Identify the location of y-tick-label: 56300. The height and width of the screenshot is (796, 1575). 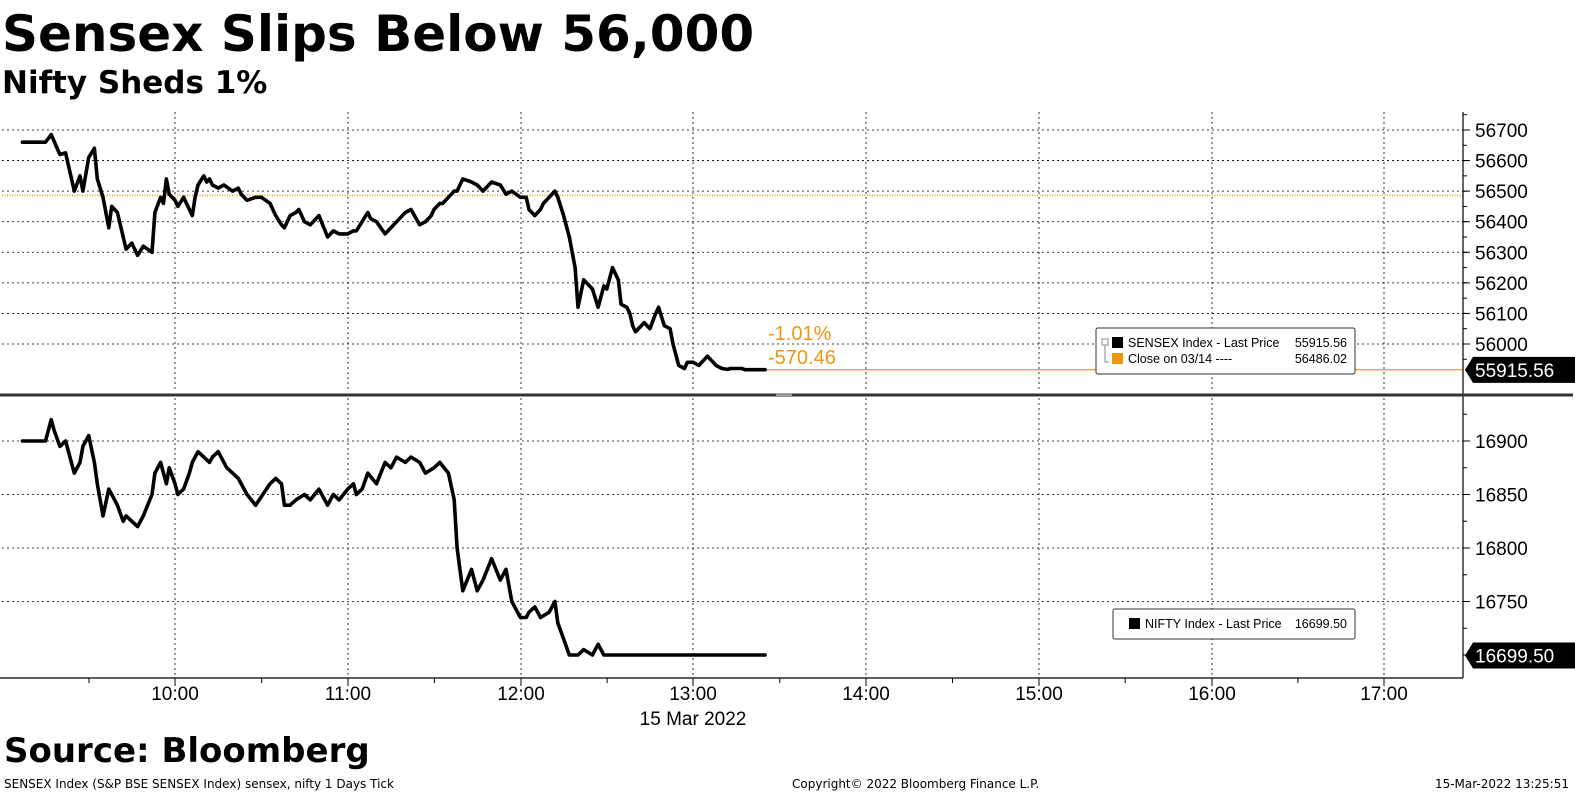
(1501, 253).